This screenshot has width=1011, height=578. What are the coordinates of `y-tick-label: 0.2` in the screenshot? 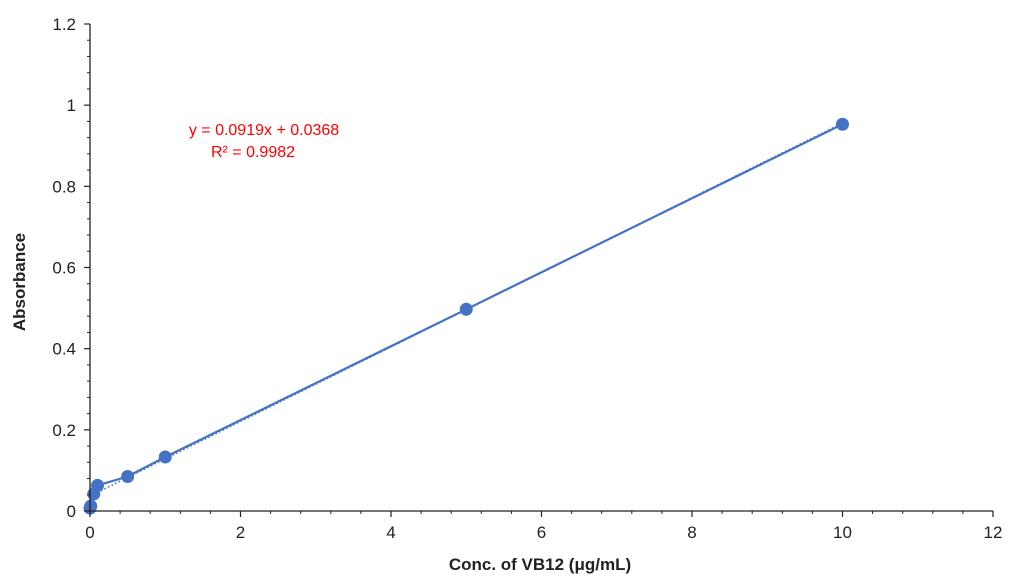 It's located at (64, 430).